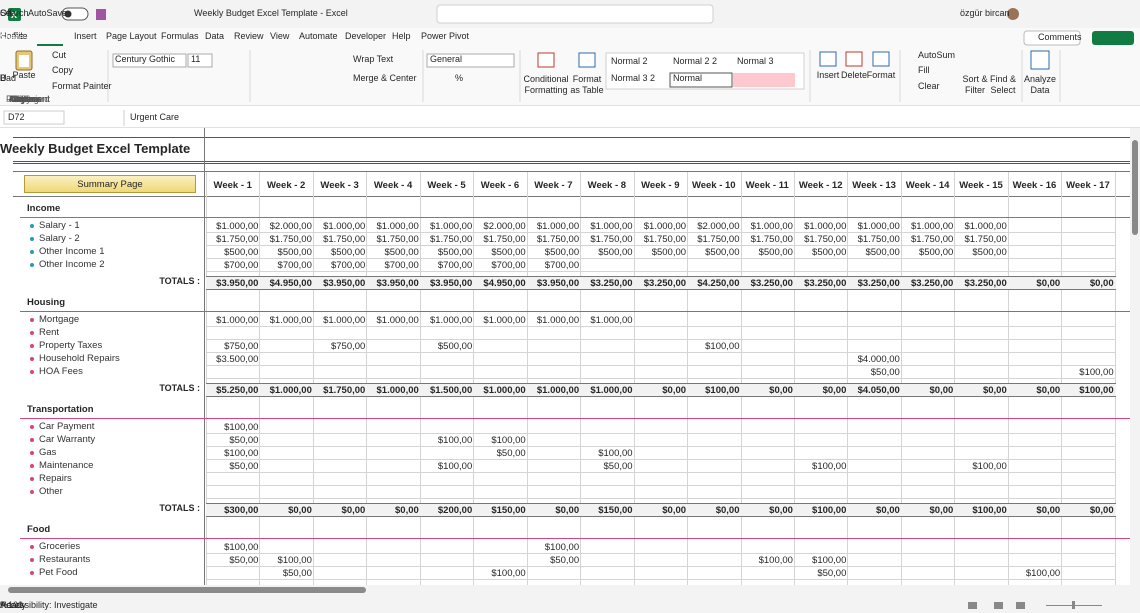 The height and width of the screenshot is (613, 1140). What do you see at coordinates (85, 36) in the screenshot?
I see `ribbon-tab: Insert` at bounding box center [85, 36].